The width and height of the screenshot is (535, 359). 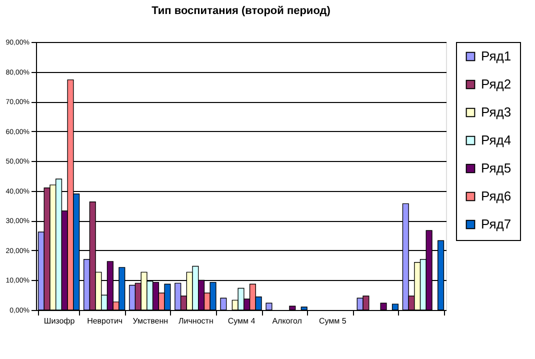 I want to click on legend-label: Ряд4, so click(x=496, y=140).